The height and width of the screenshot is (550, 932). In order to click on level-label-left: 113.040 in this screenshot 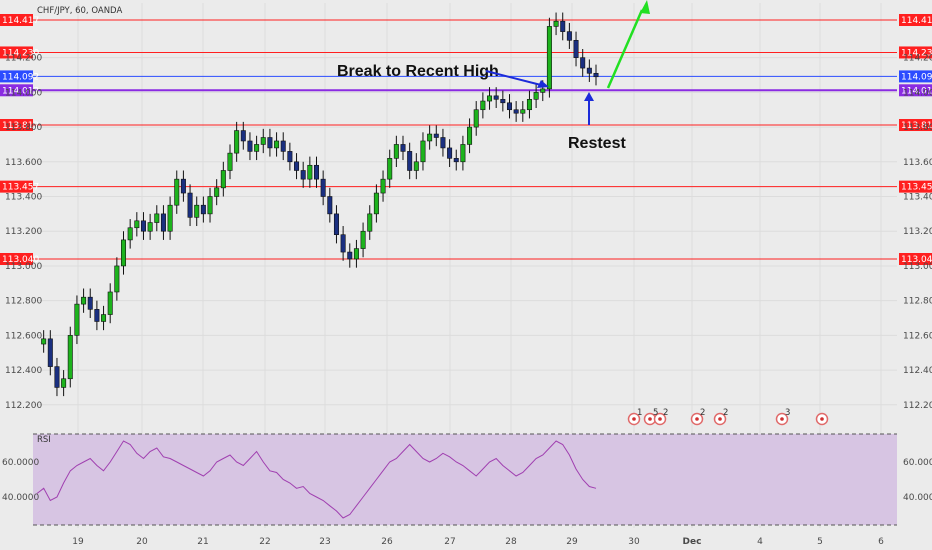, I will do `click(20, 260)`.